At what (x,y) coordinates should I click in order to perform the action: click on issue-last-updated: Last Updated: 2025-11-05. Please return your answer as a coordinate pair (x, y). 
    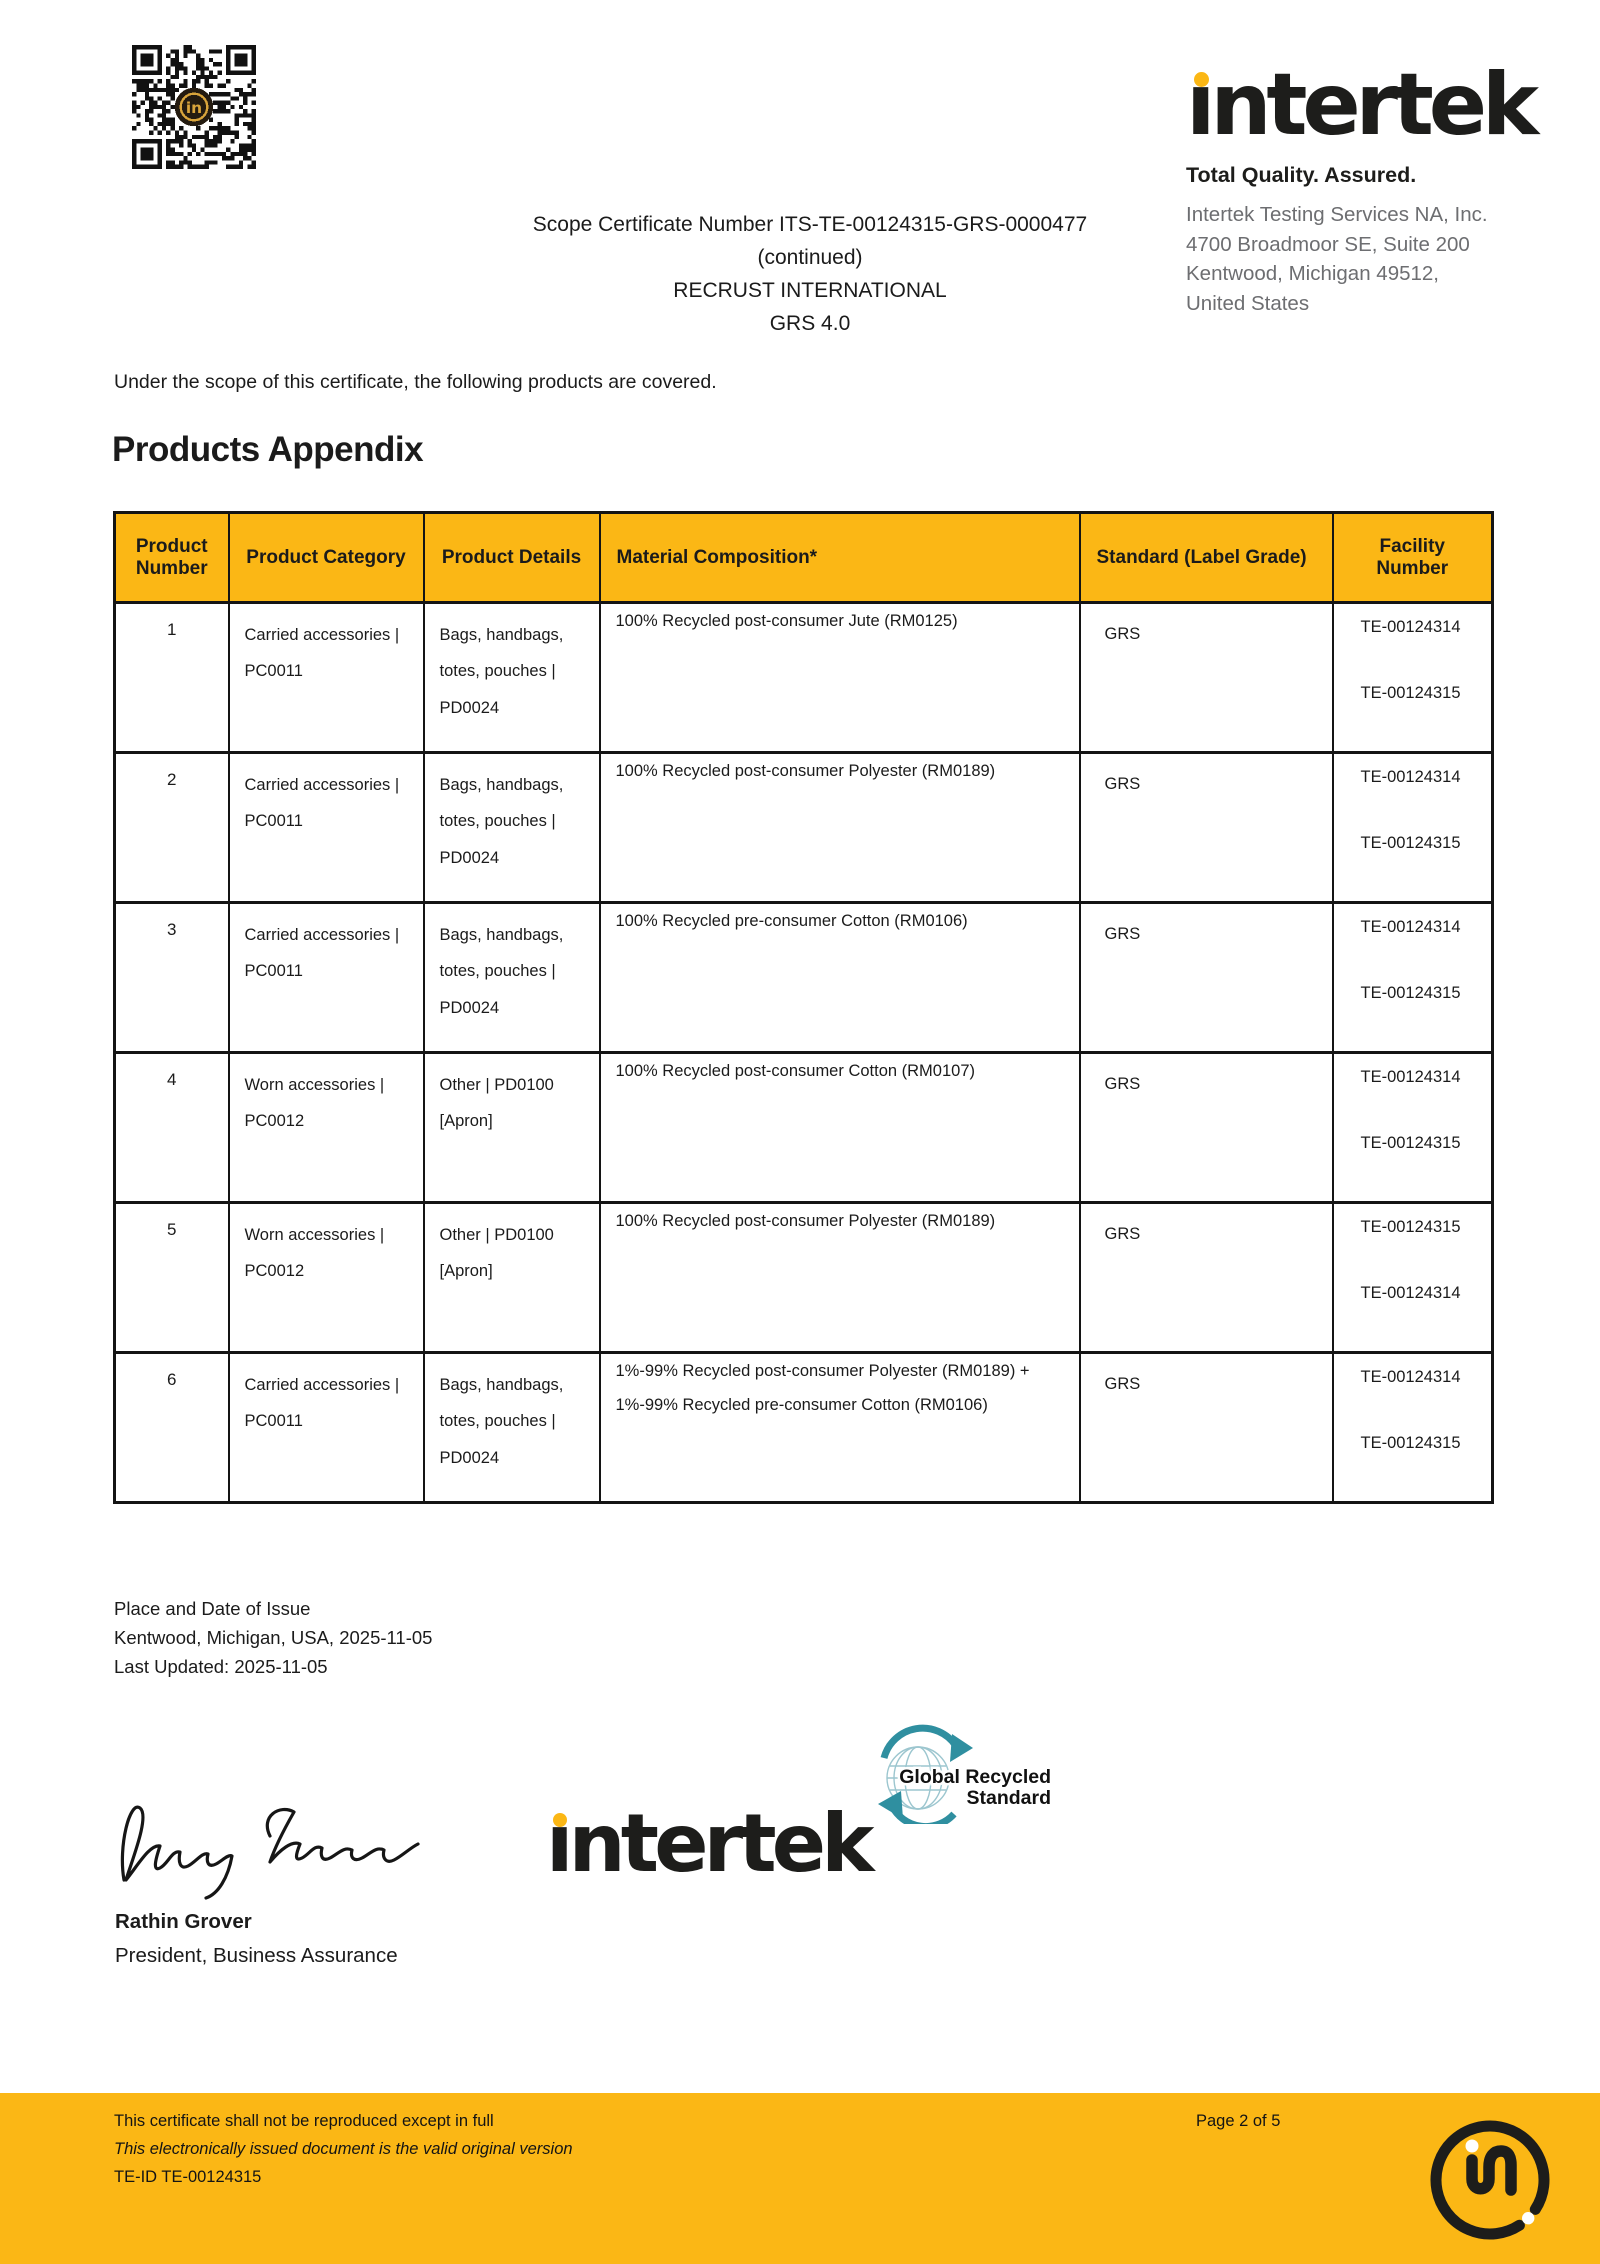
    Looking at the image, I should click on (221, 1666).